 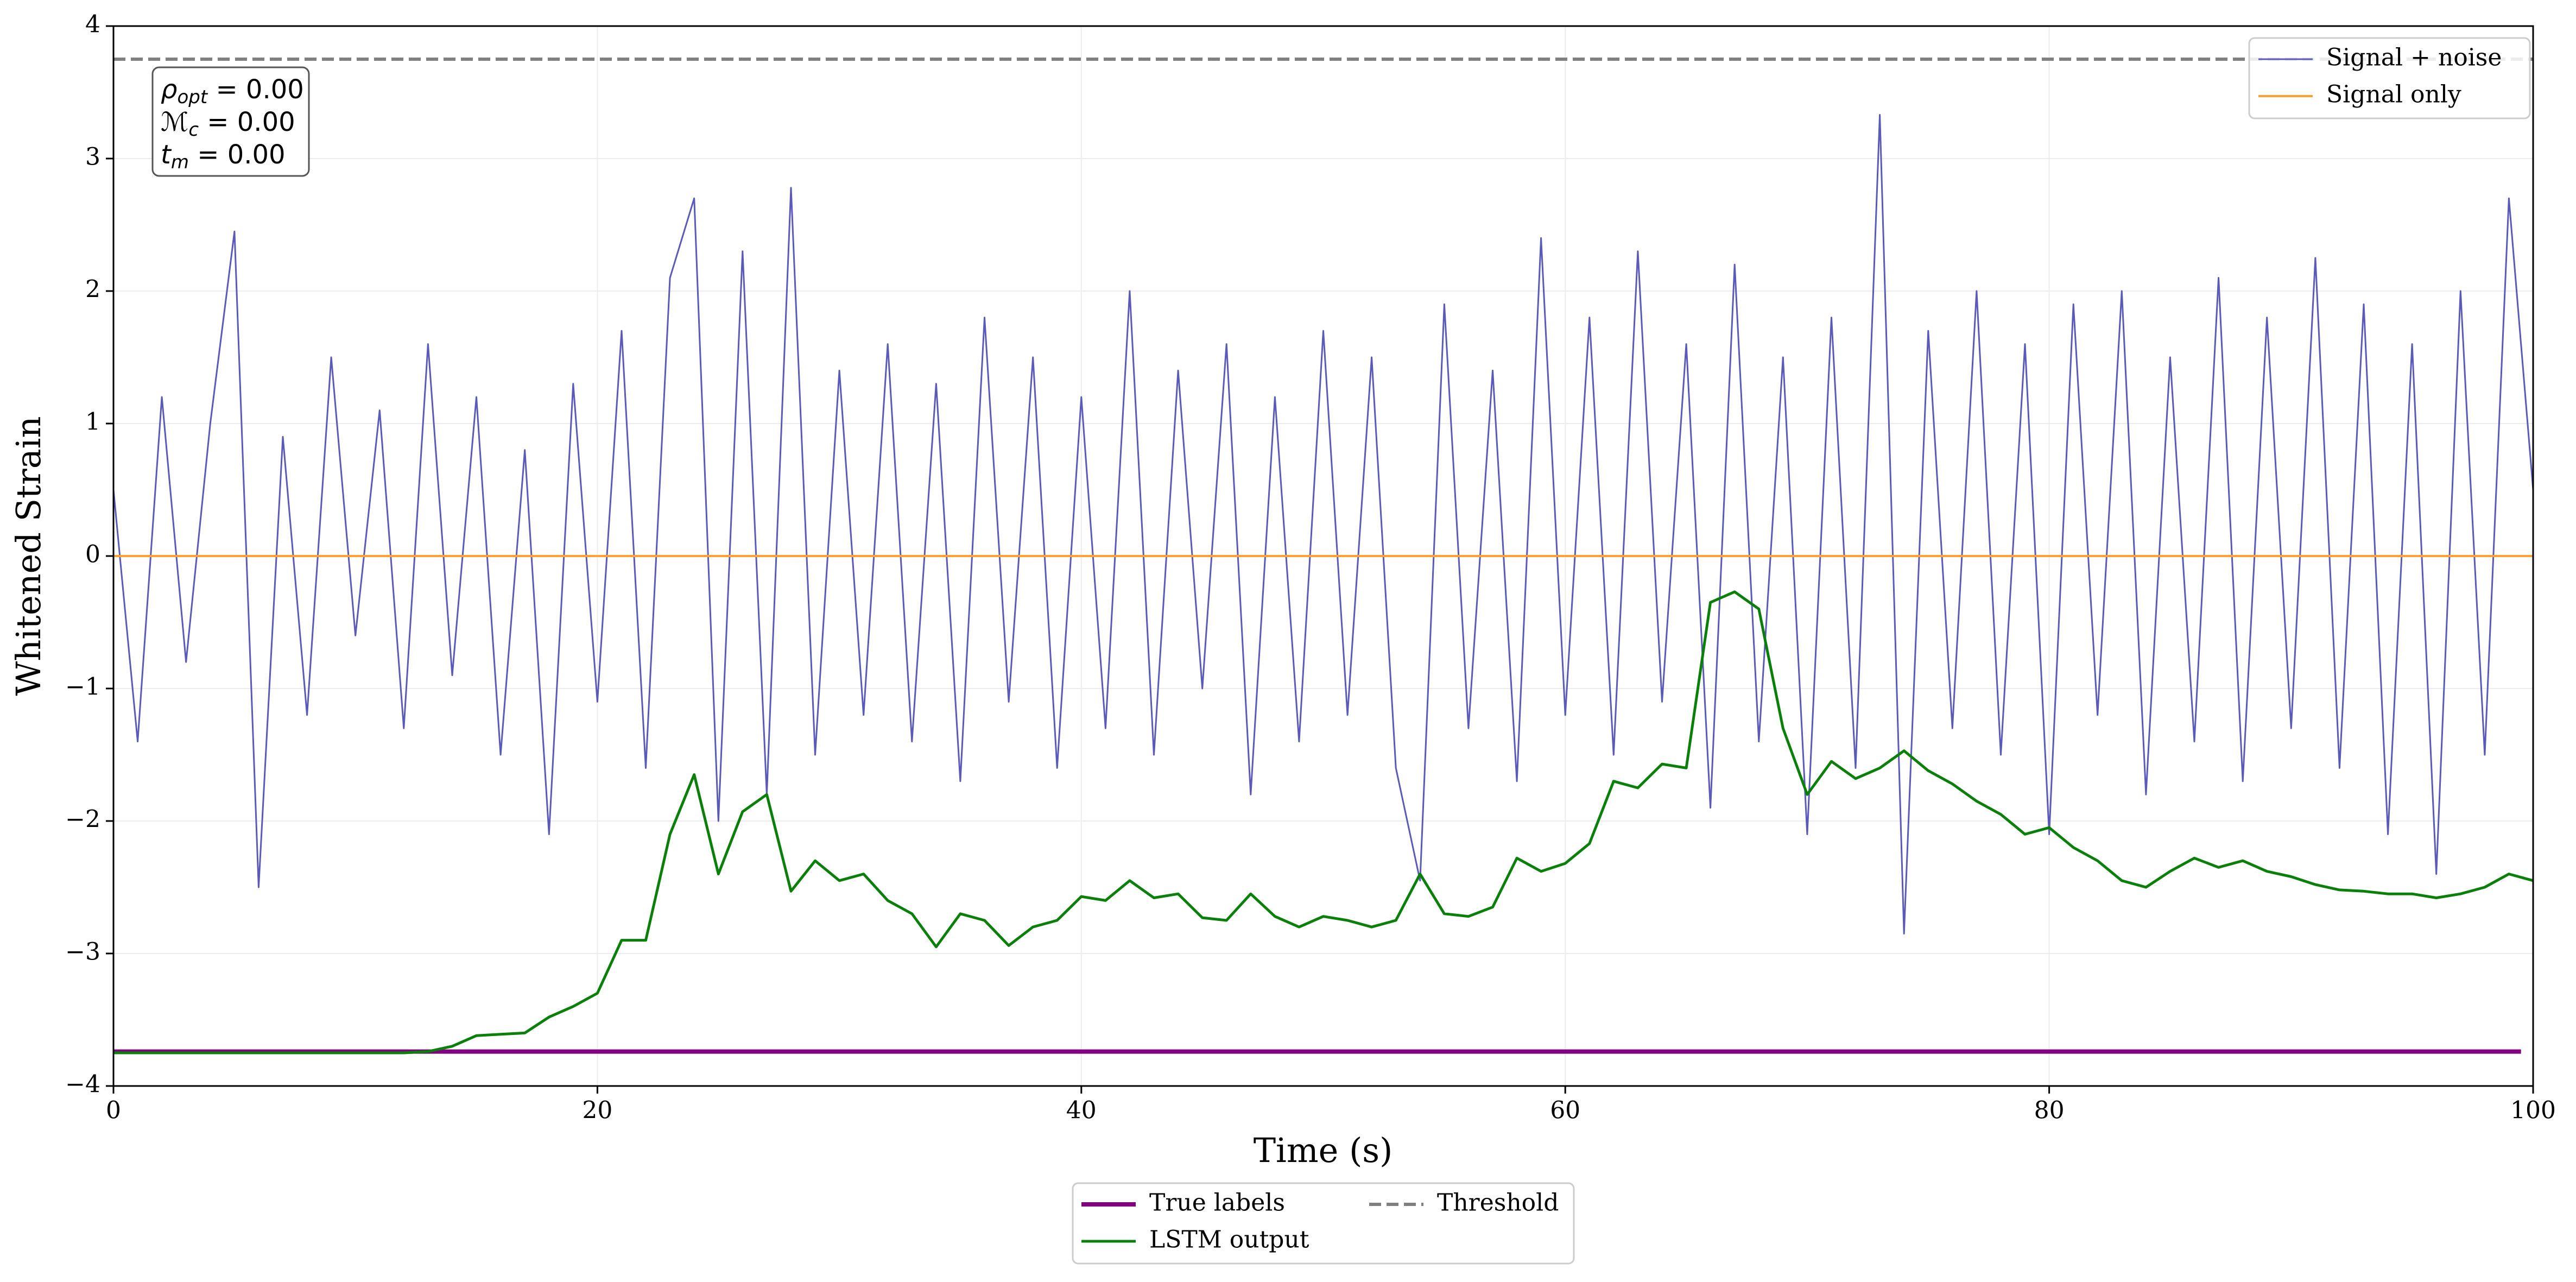 I want to click on legend-label: LSTM output, so click(x=1229, y=1240).